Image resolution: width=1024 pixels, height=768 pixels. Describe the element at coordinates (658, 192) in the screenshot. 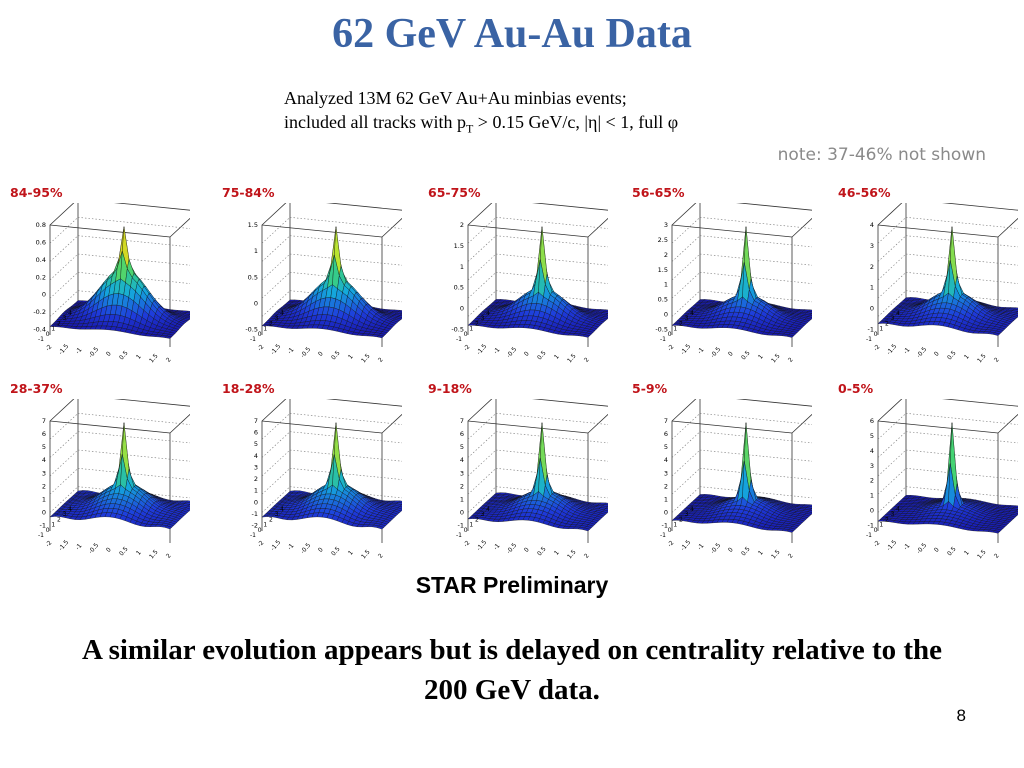

I see `centrality-label: 56-65%` at that location.